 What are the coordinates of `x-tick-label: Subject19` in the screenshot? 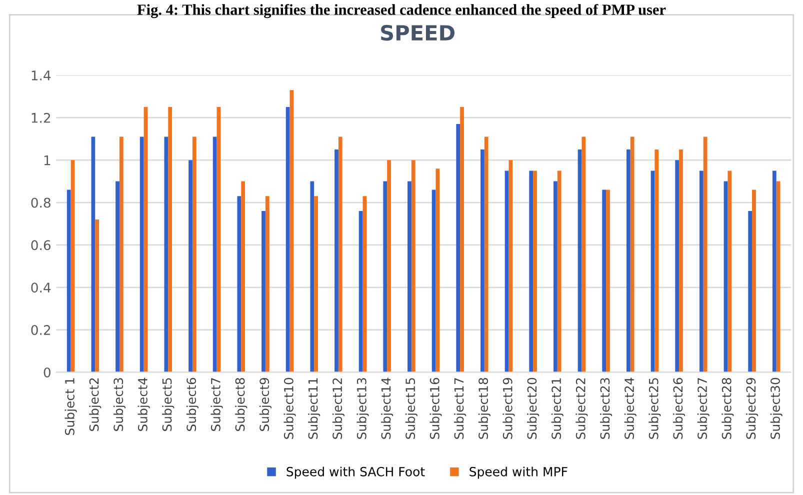 It's located at (508, 408).